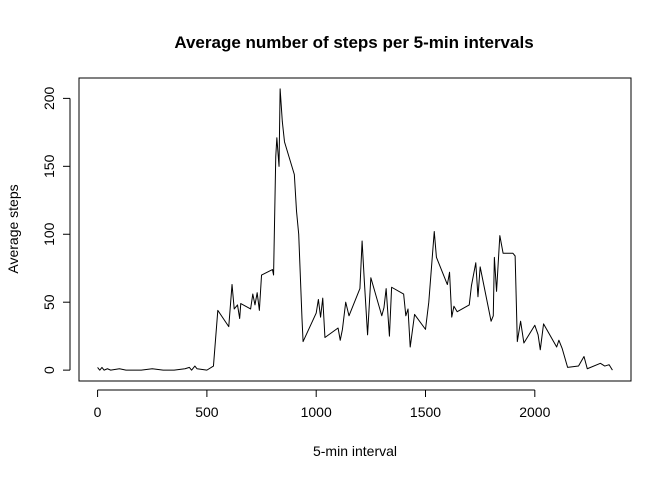 This screenshot has height=480, width=672. What do you see at coordinates (49, 302) in the screenshot?
I see `y-tick-label: 50` at bounding box center [49, 302].